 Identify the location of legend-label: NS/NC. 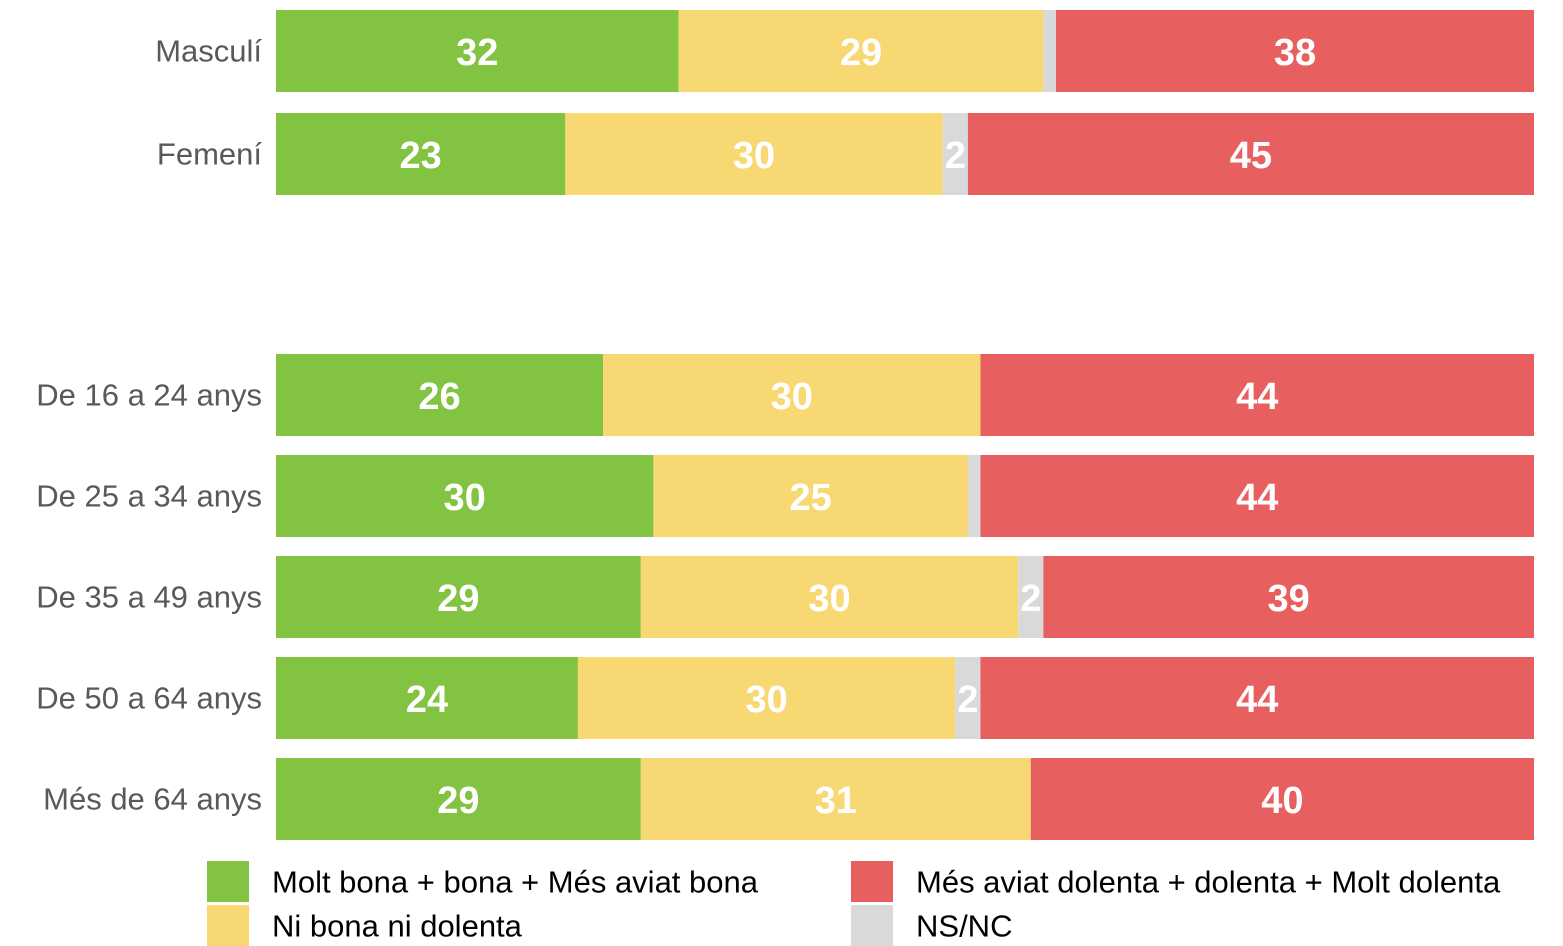
(964, 926).